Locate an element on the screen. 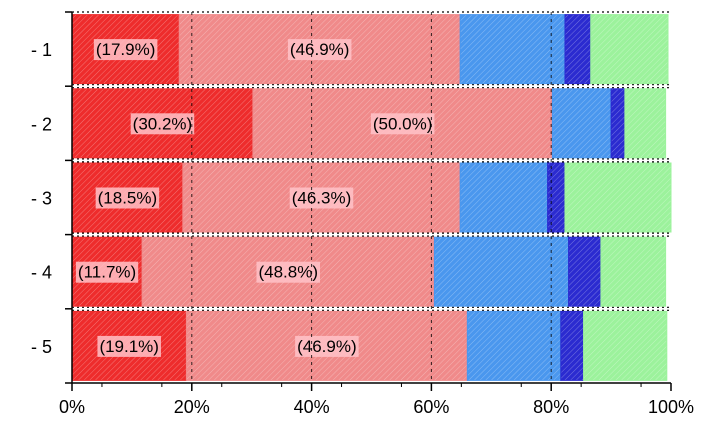 The image size is (703, 428). data-label: (17.9%) is located at coordinates (126, 49).